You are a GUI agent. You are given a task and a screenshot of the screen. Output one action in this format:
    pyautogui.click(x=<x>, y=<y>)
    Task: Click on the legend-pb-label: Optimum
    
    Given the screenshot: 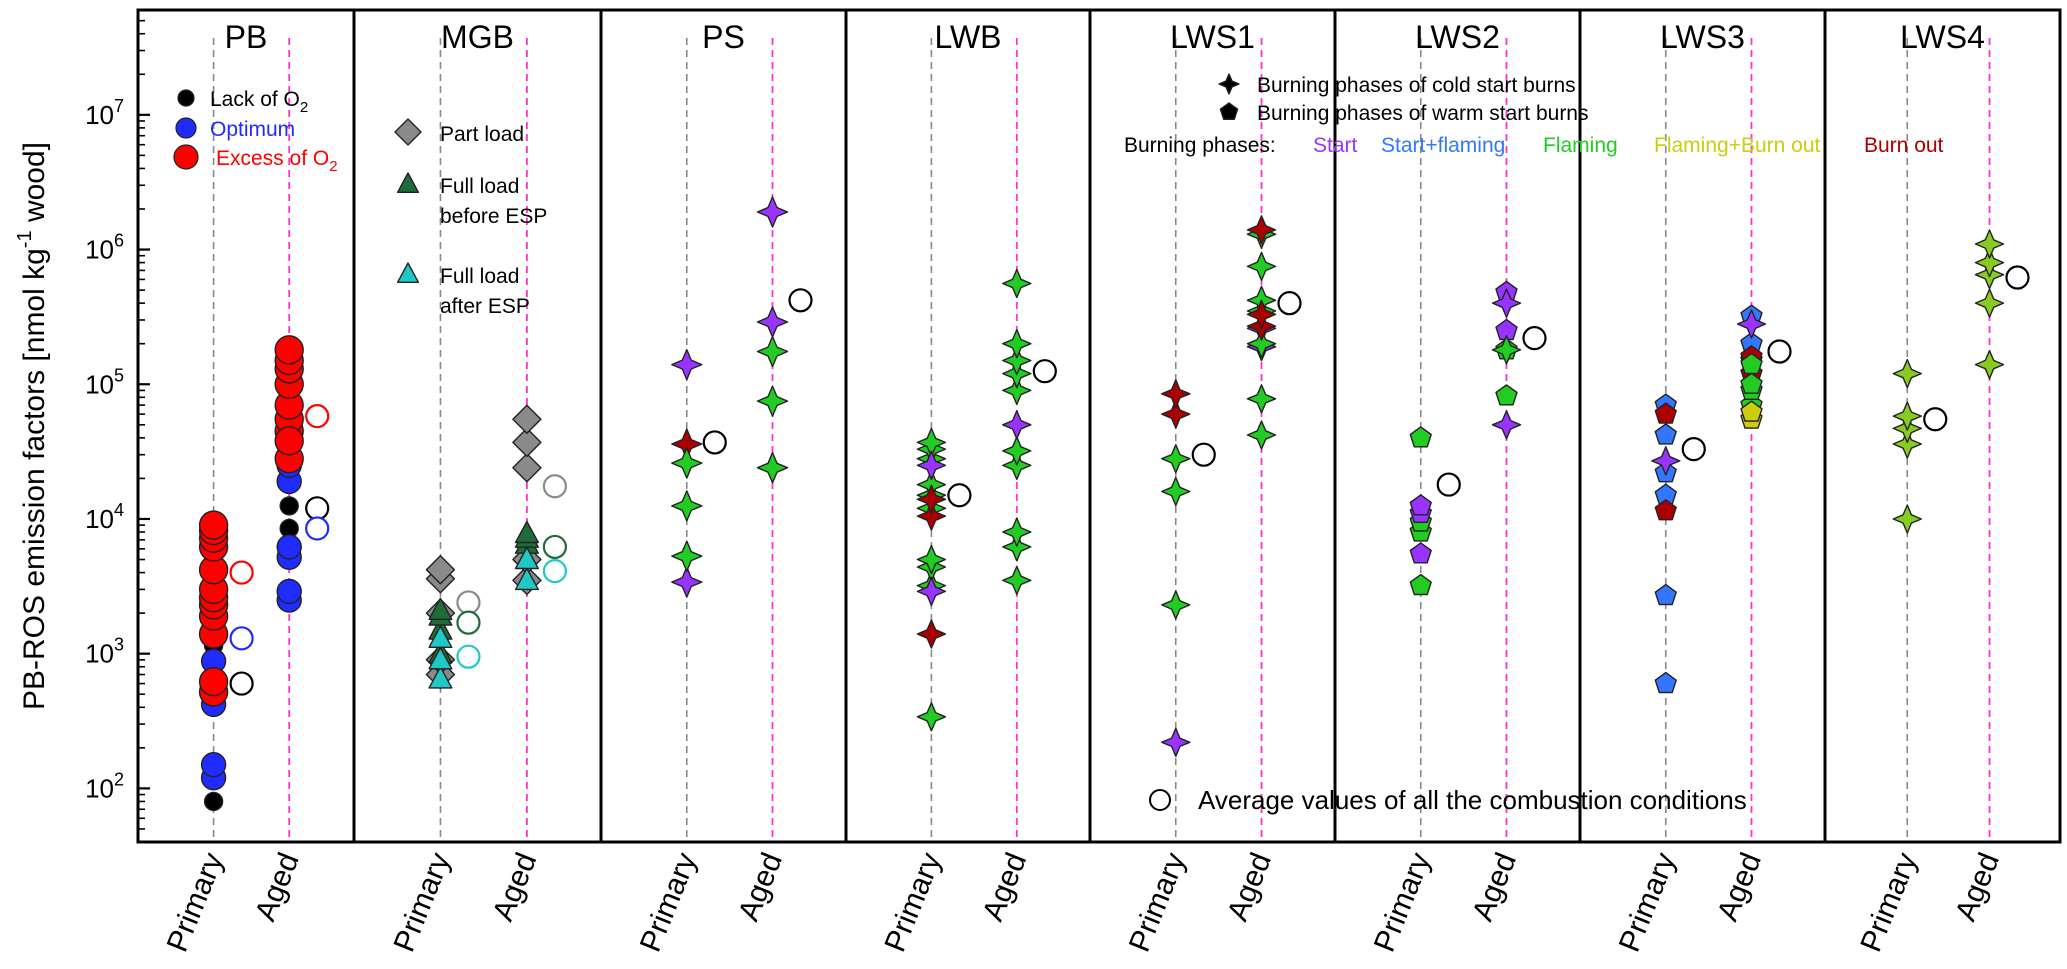 What is the action you would take?
    pyautogui.click(x=252, y=129)
    